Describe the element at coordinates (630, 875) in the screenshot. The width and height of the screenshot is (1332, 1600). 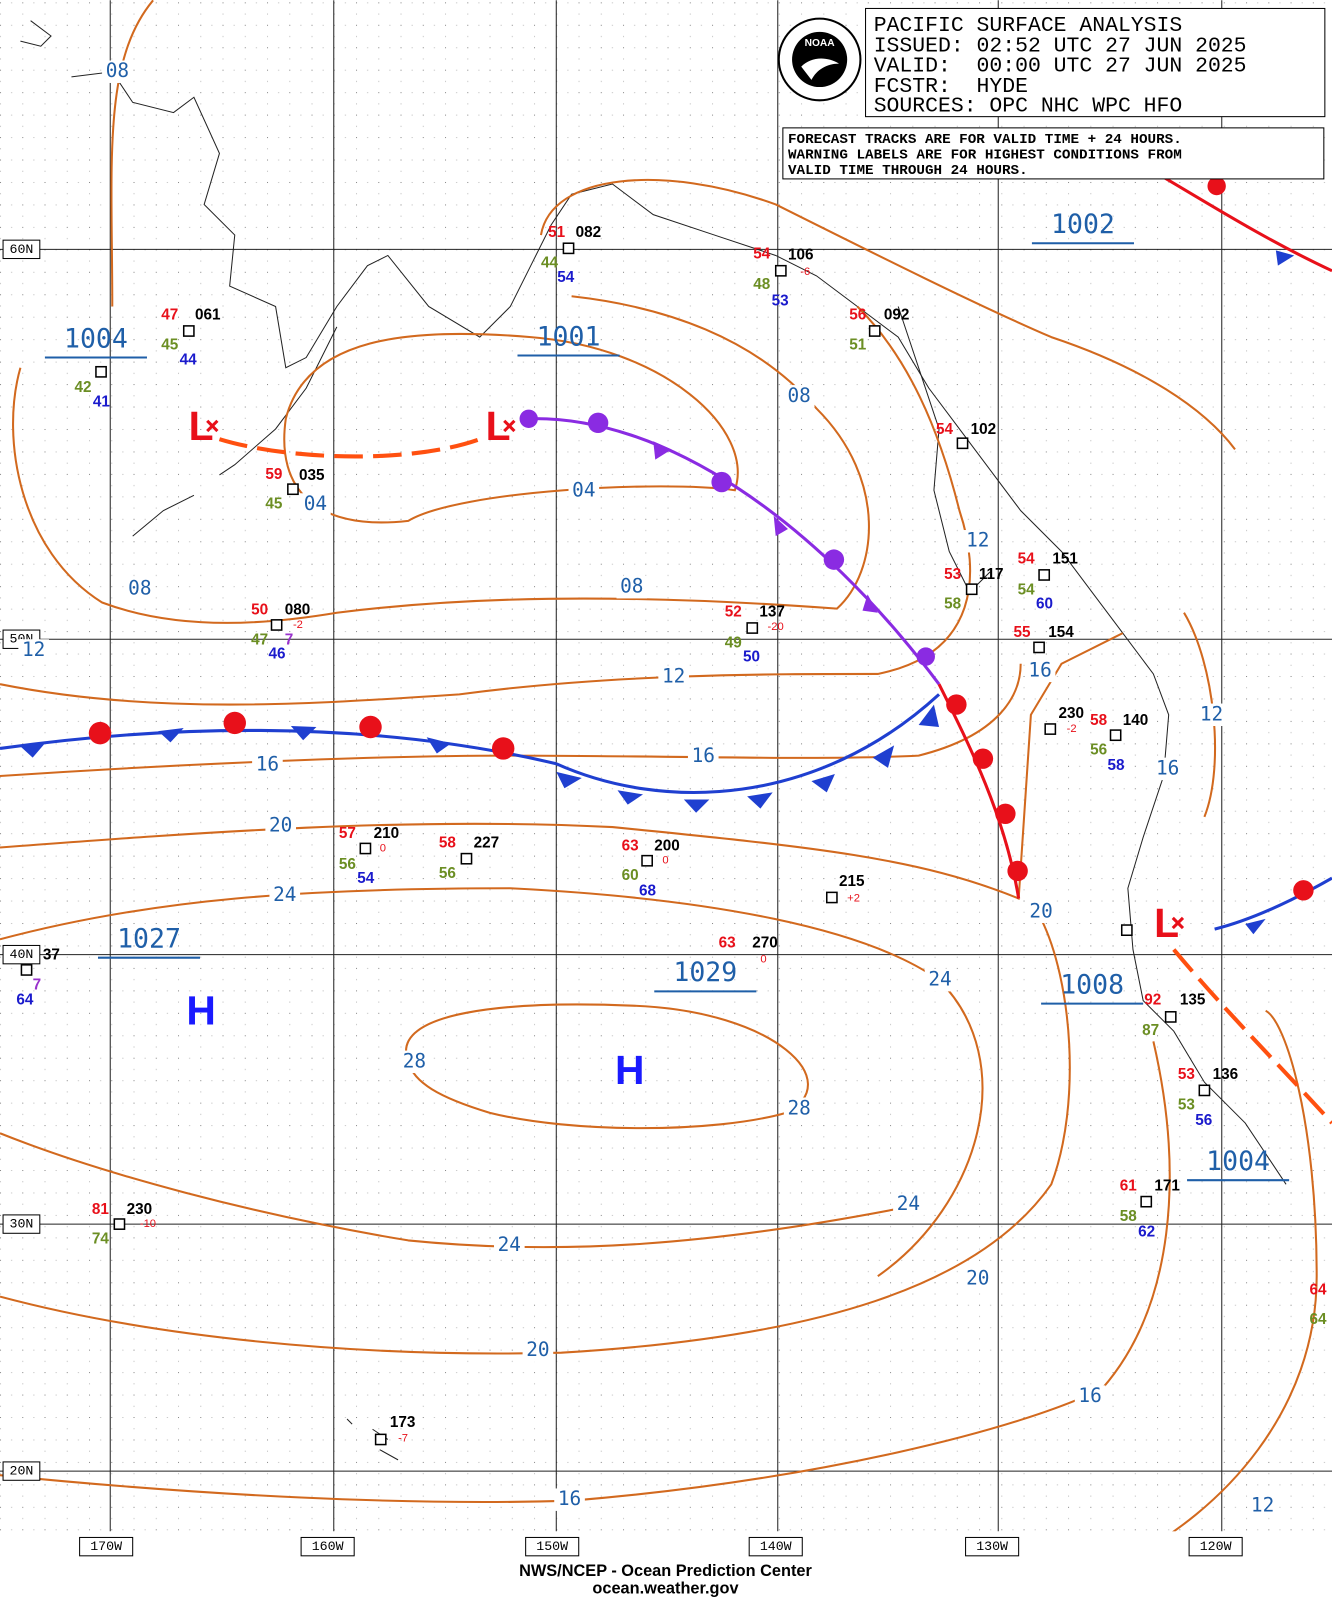
I see `station-value: 60` at that location.